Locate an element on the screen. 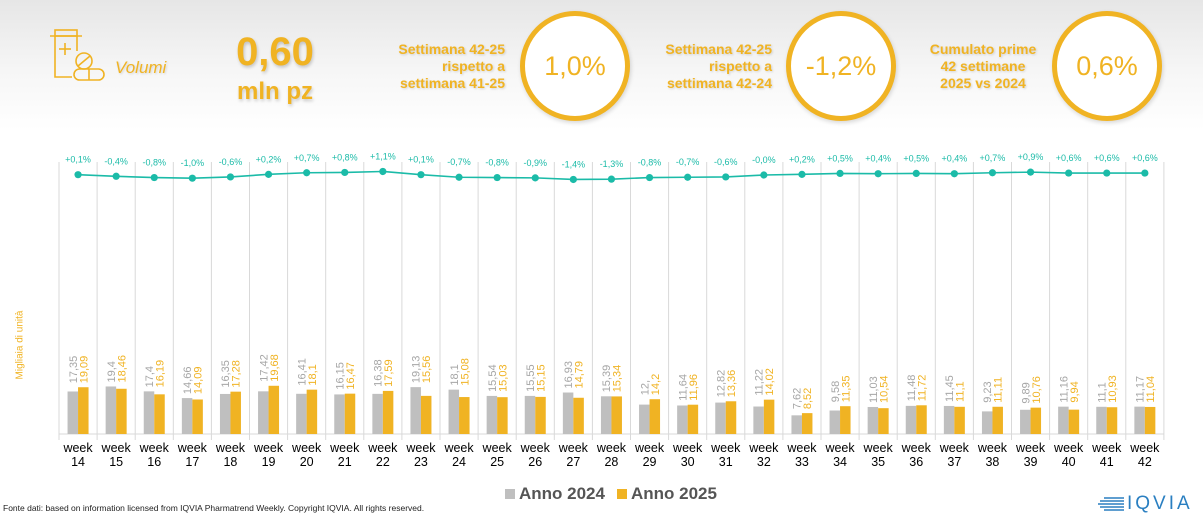 This screenshot has height=517, width=1203. medicine-bottle-pills-icon is located at coordinates (77, 55).